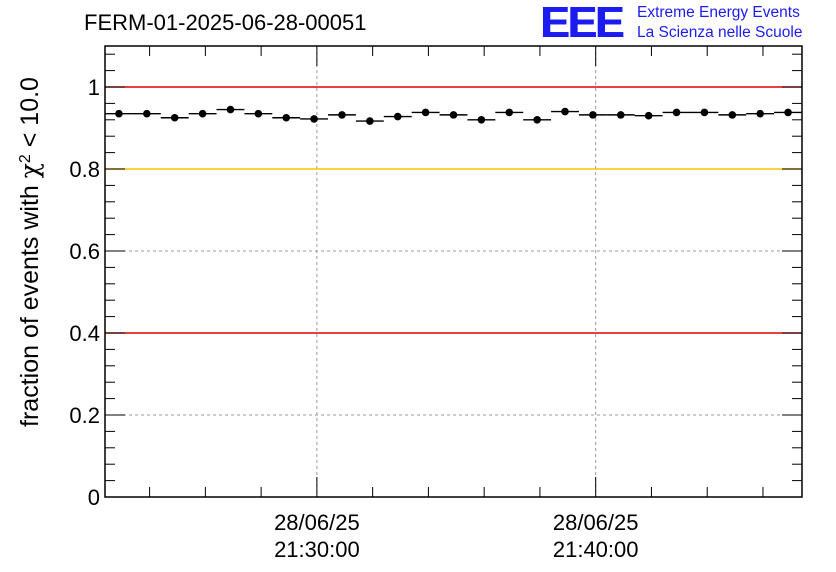 The width and height of the screenshot is (836, 572). I want to click on logo-caption-line2: La Scienza nelle Scuole, so click(720, 32).